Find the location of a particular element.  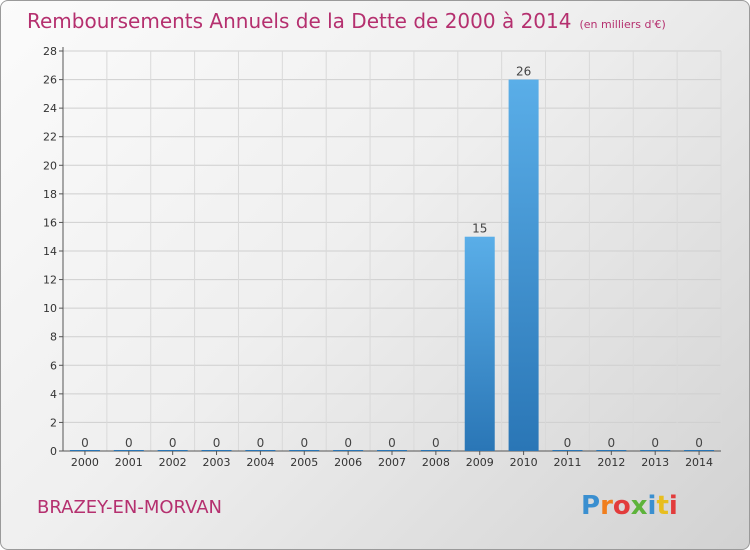

x-tick-label: 2000 is located at coordinates (85, 462).